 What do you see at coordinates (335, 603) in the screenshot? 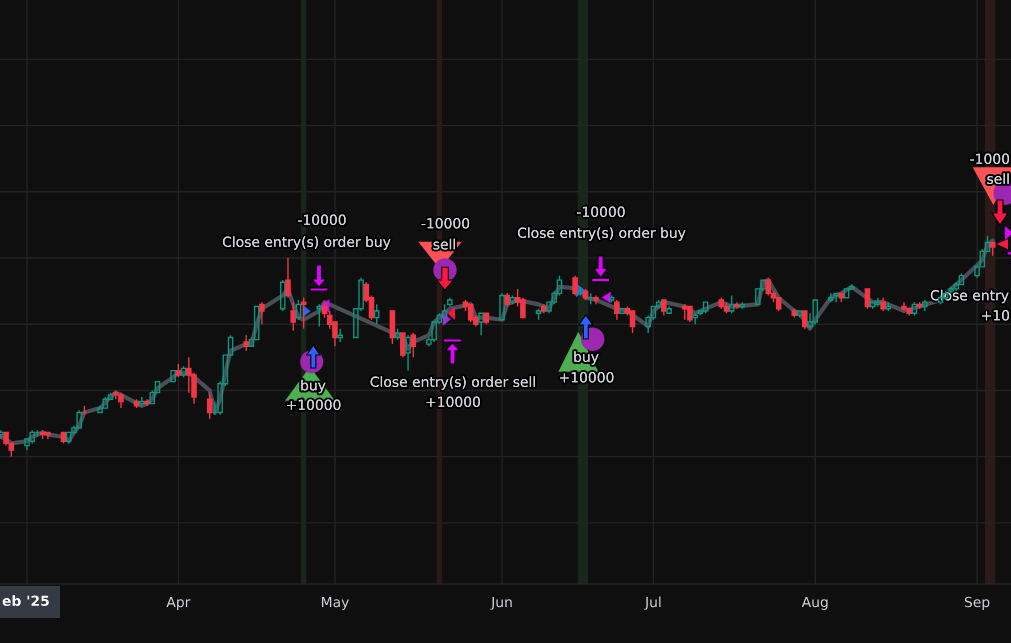
I see `x-tick-label: May` at bounding box center [335, 603].